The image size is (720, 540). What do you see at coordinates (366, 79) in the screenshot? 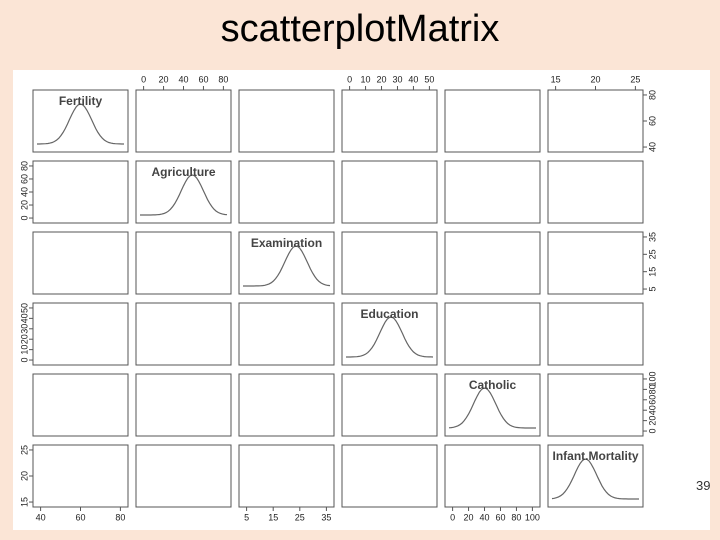
I see `top-tick-label: 10` at bounding box center [366, 79].